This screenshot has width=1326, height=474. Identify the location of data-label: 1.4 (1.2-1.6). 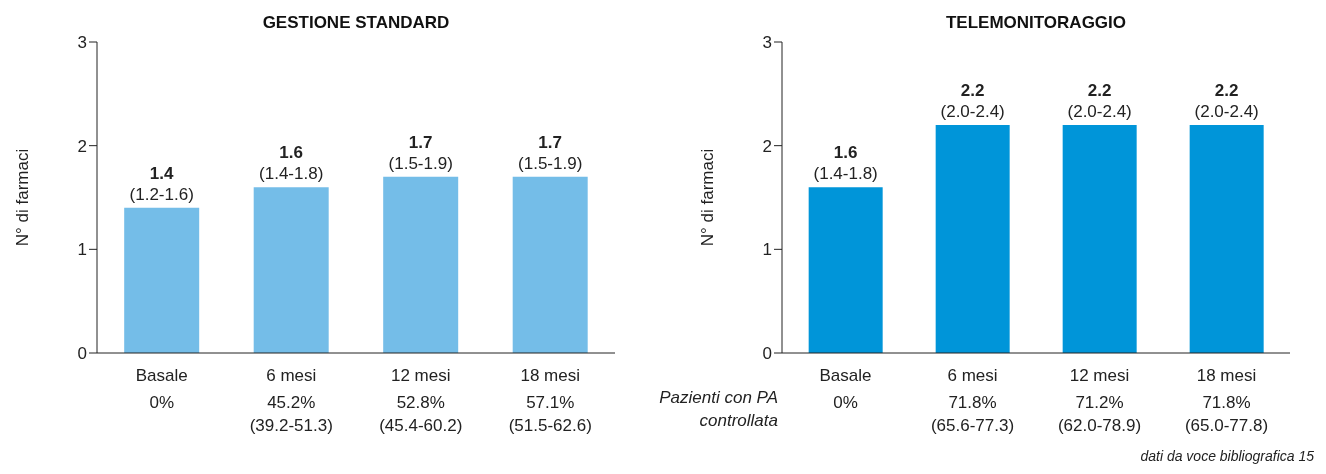
(161, 183).